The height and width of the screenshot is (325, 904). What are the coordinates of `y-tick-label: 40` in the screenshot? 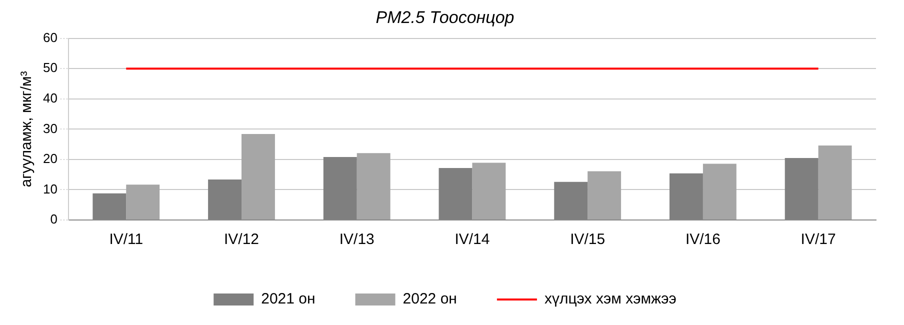 It's located at (50, 98).